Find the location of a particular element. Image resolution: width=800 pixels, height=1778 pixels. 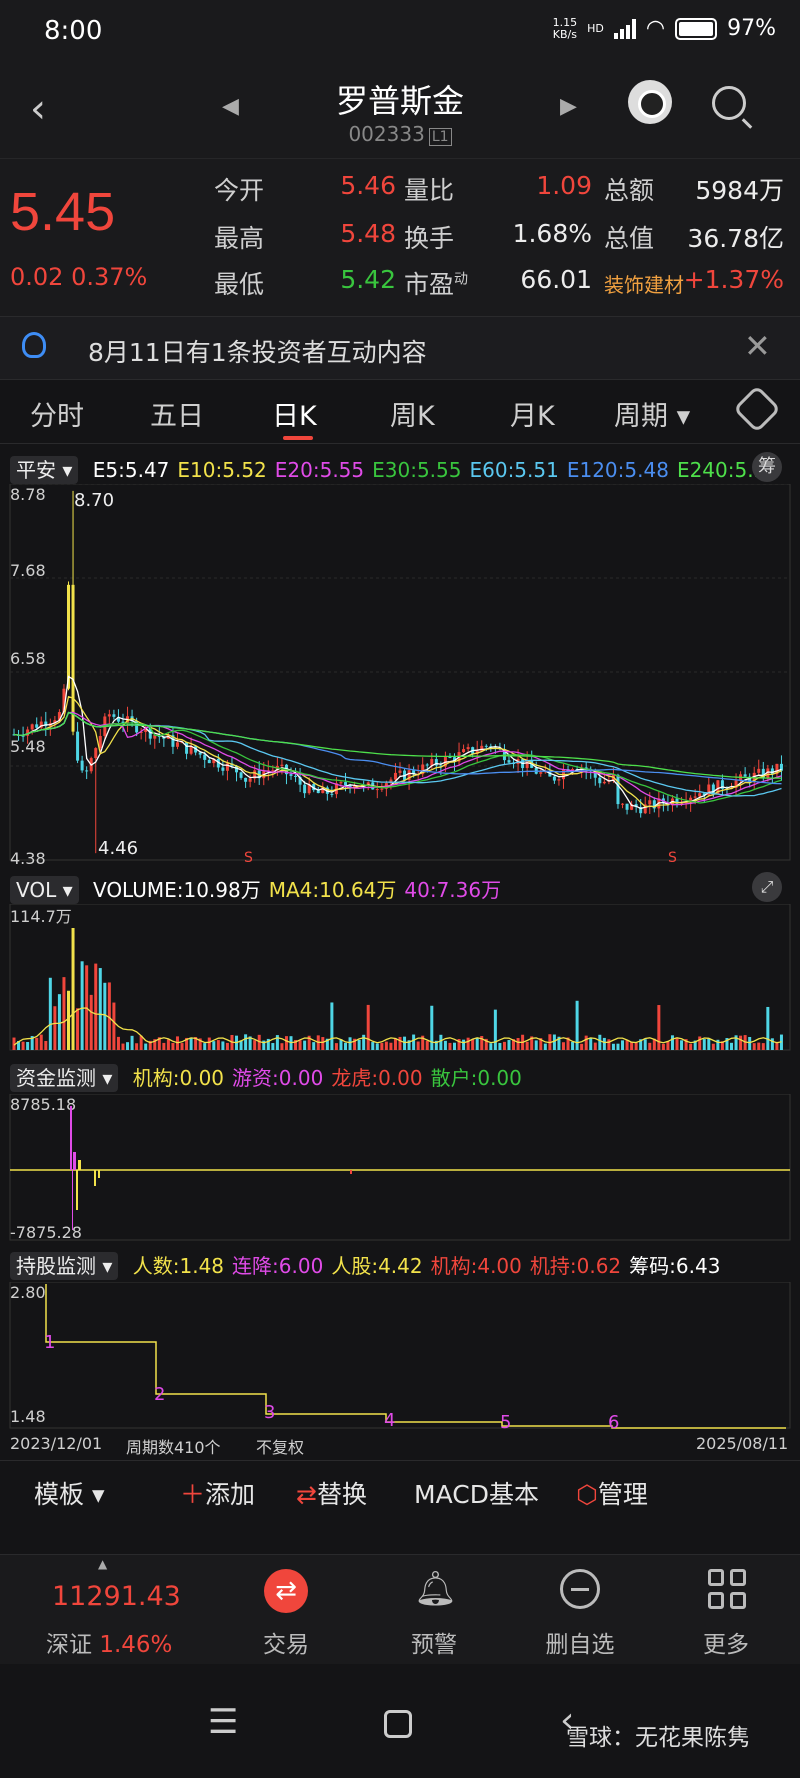

collapse-icon: ▲ is located at coordinates (103, 1564).